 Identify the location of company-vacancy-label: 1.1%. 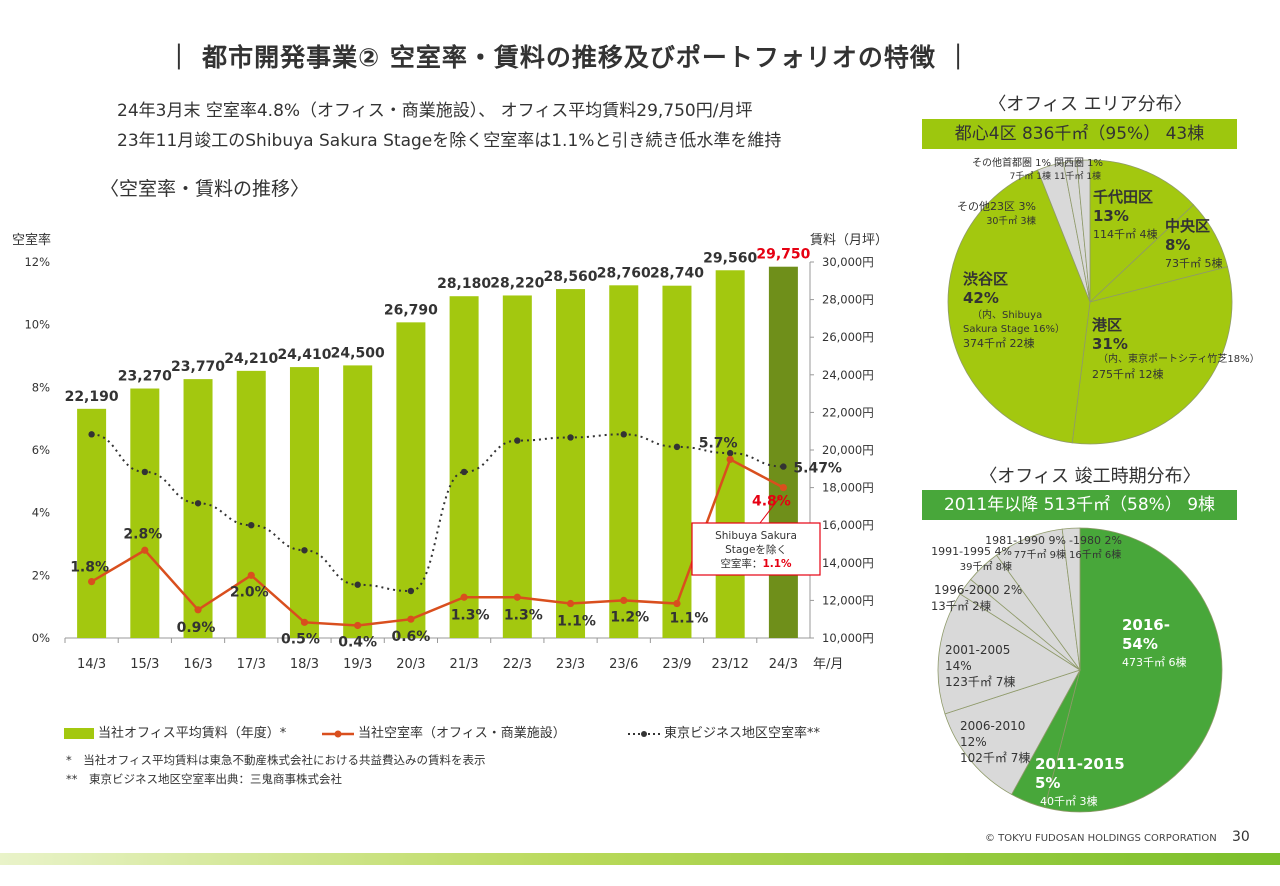
(576, 622).